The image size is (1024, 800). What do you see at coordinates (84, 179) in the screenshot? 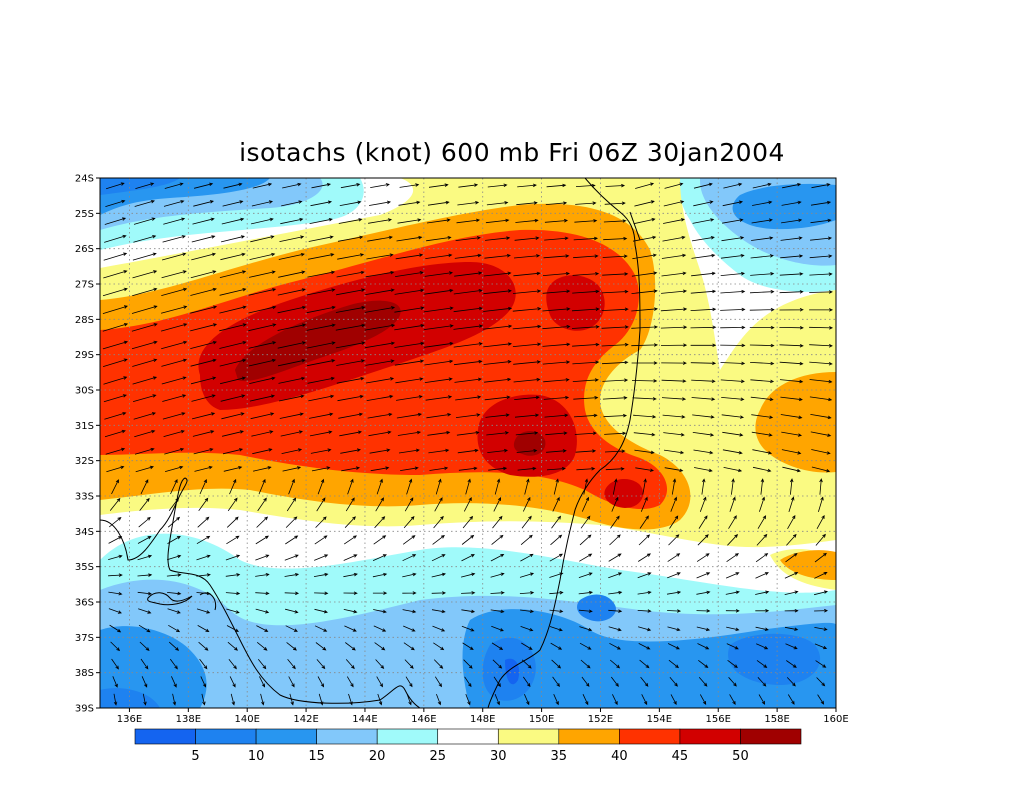
I see `lat-tick-label: 24S` at bounding box center [84, 179].